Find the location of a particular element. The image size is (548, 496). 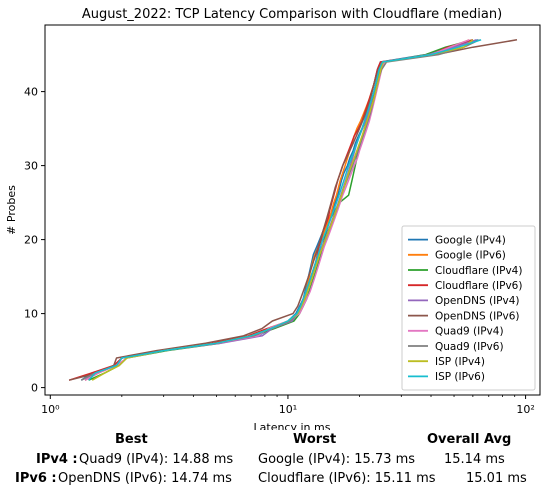

legend-entry: Cloudflare (IPv6) is located at coordinates (478, 286).